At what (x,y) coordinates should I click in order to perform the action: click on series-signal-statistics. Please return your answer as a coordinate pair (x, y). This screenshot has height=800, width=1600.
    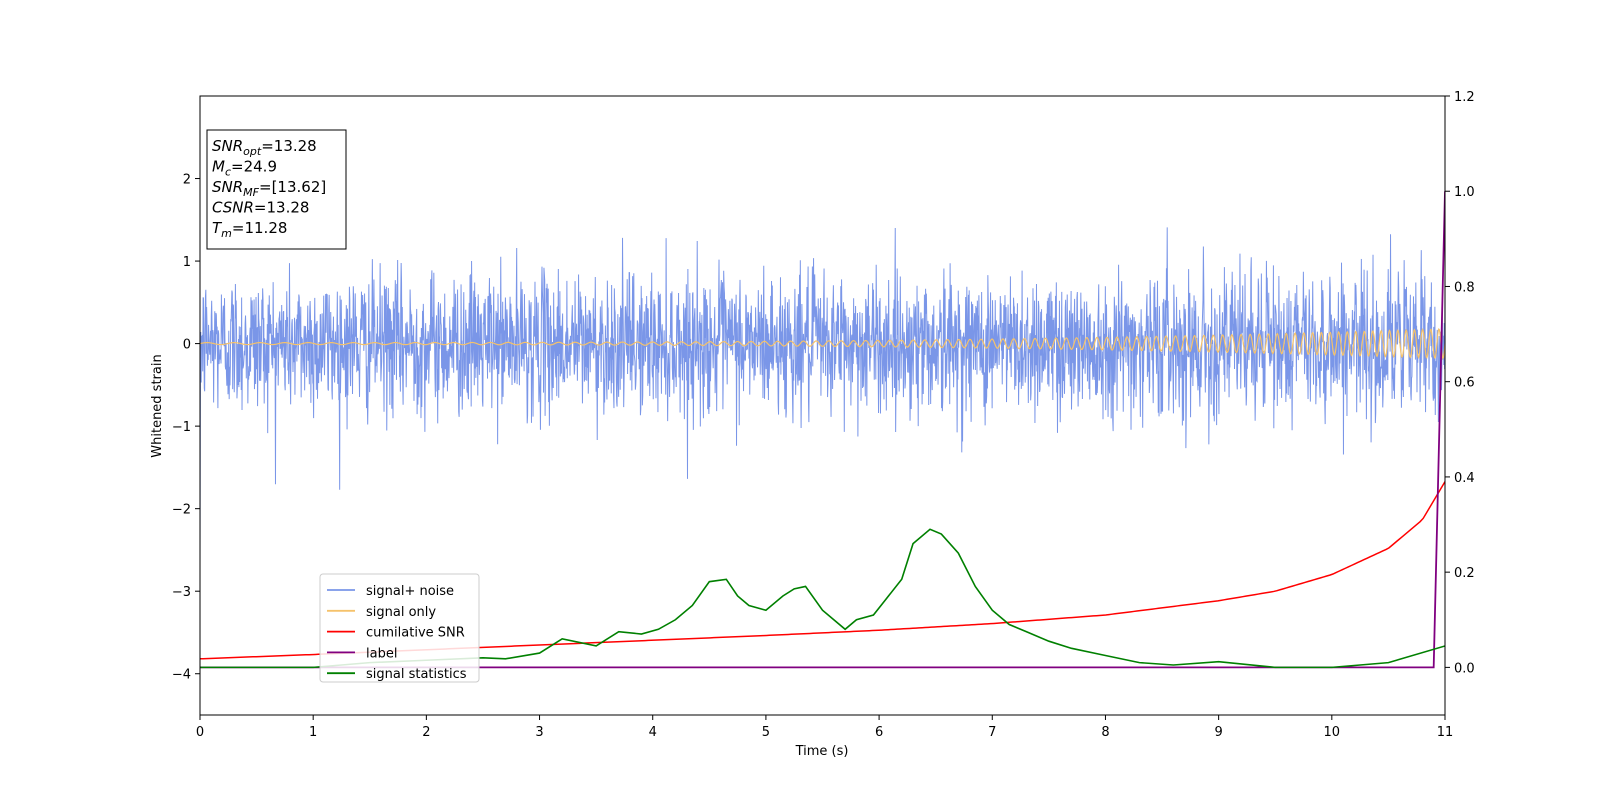
    Looking at the image, I should click on (822, 598).